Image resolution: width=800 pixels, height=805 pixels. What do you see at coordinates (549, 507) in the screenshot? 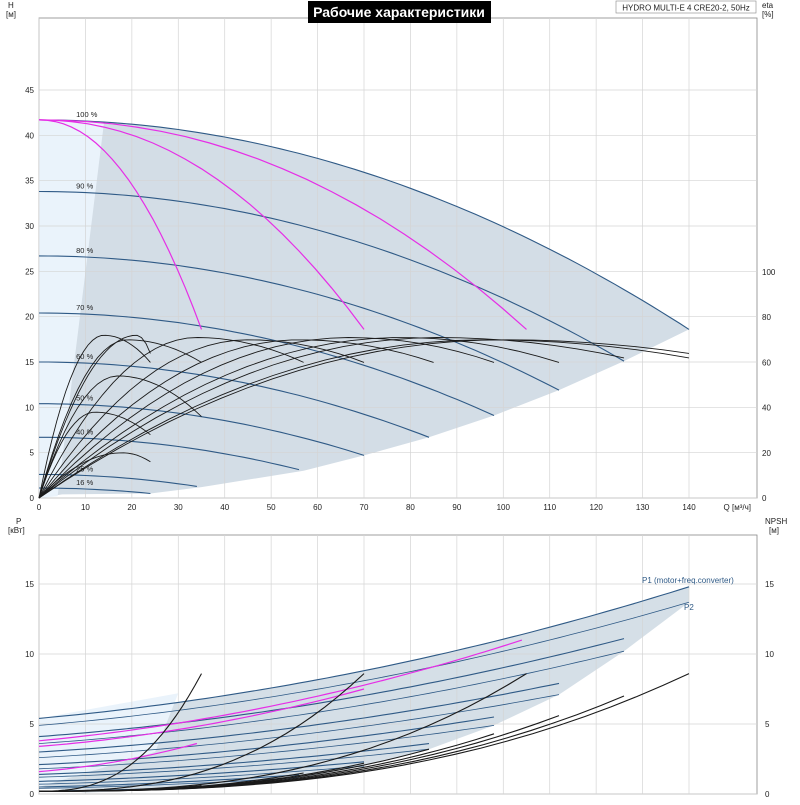
I see `x-tick-label: 110` at bounding box center [549, 507].